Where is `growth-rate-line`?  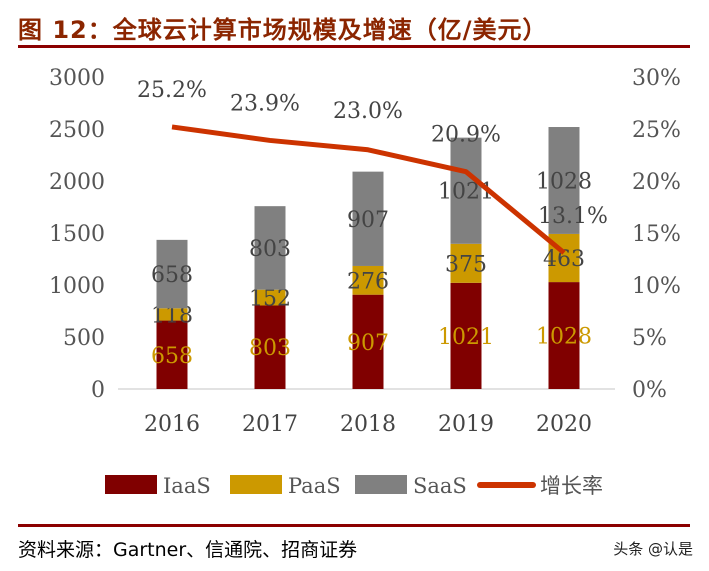 growth-rate-line is located at coordinates (368, 189).